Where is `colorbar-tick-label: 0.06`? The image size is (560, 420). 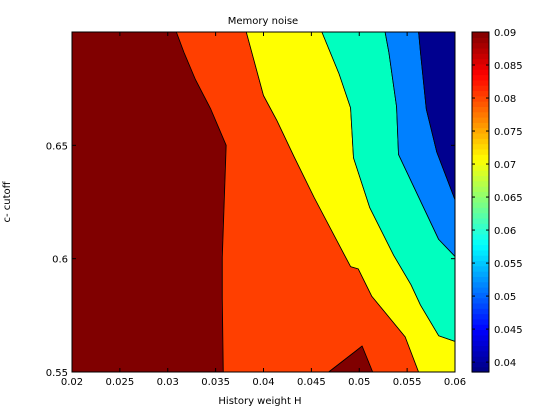 colorbar-tick-label: 0.06 is located at coordinates (505, 231).